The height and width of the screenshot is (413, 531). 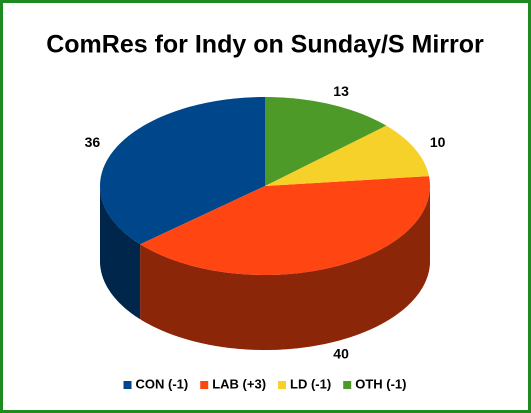 I want to click on legend-label: LAB (+3), so click(x=239, y=383).